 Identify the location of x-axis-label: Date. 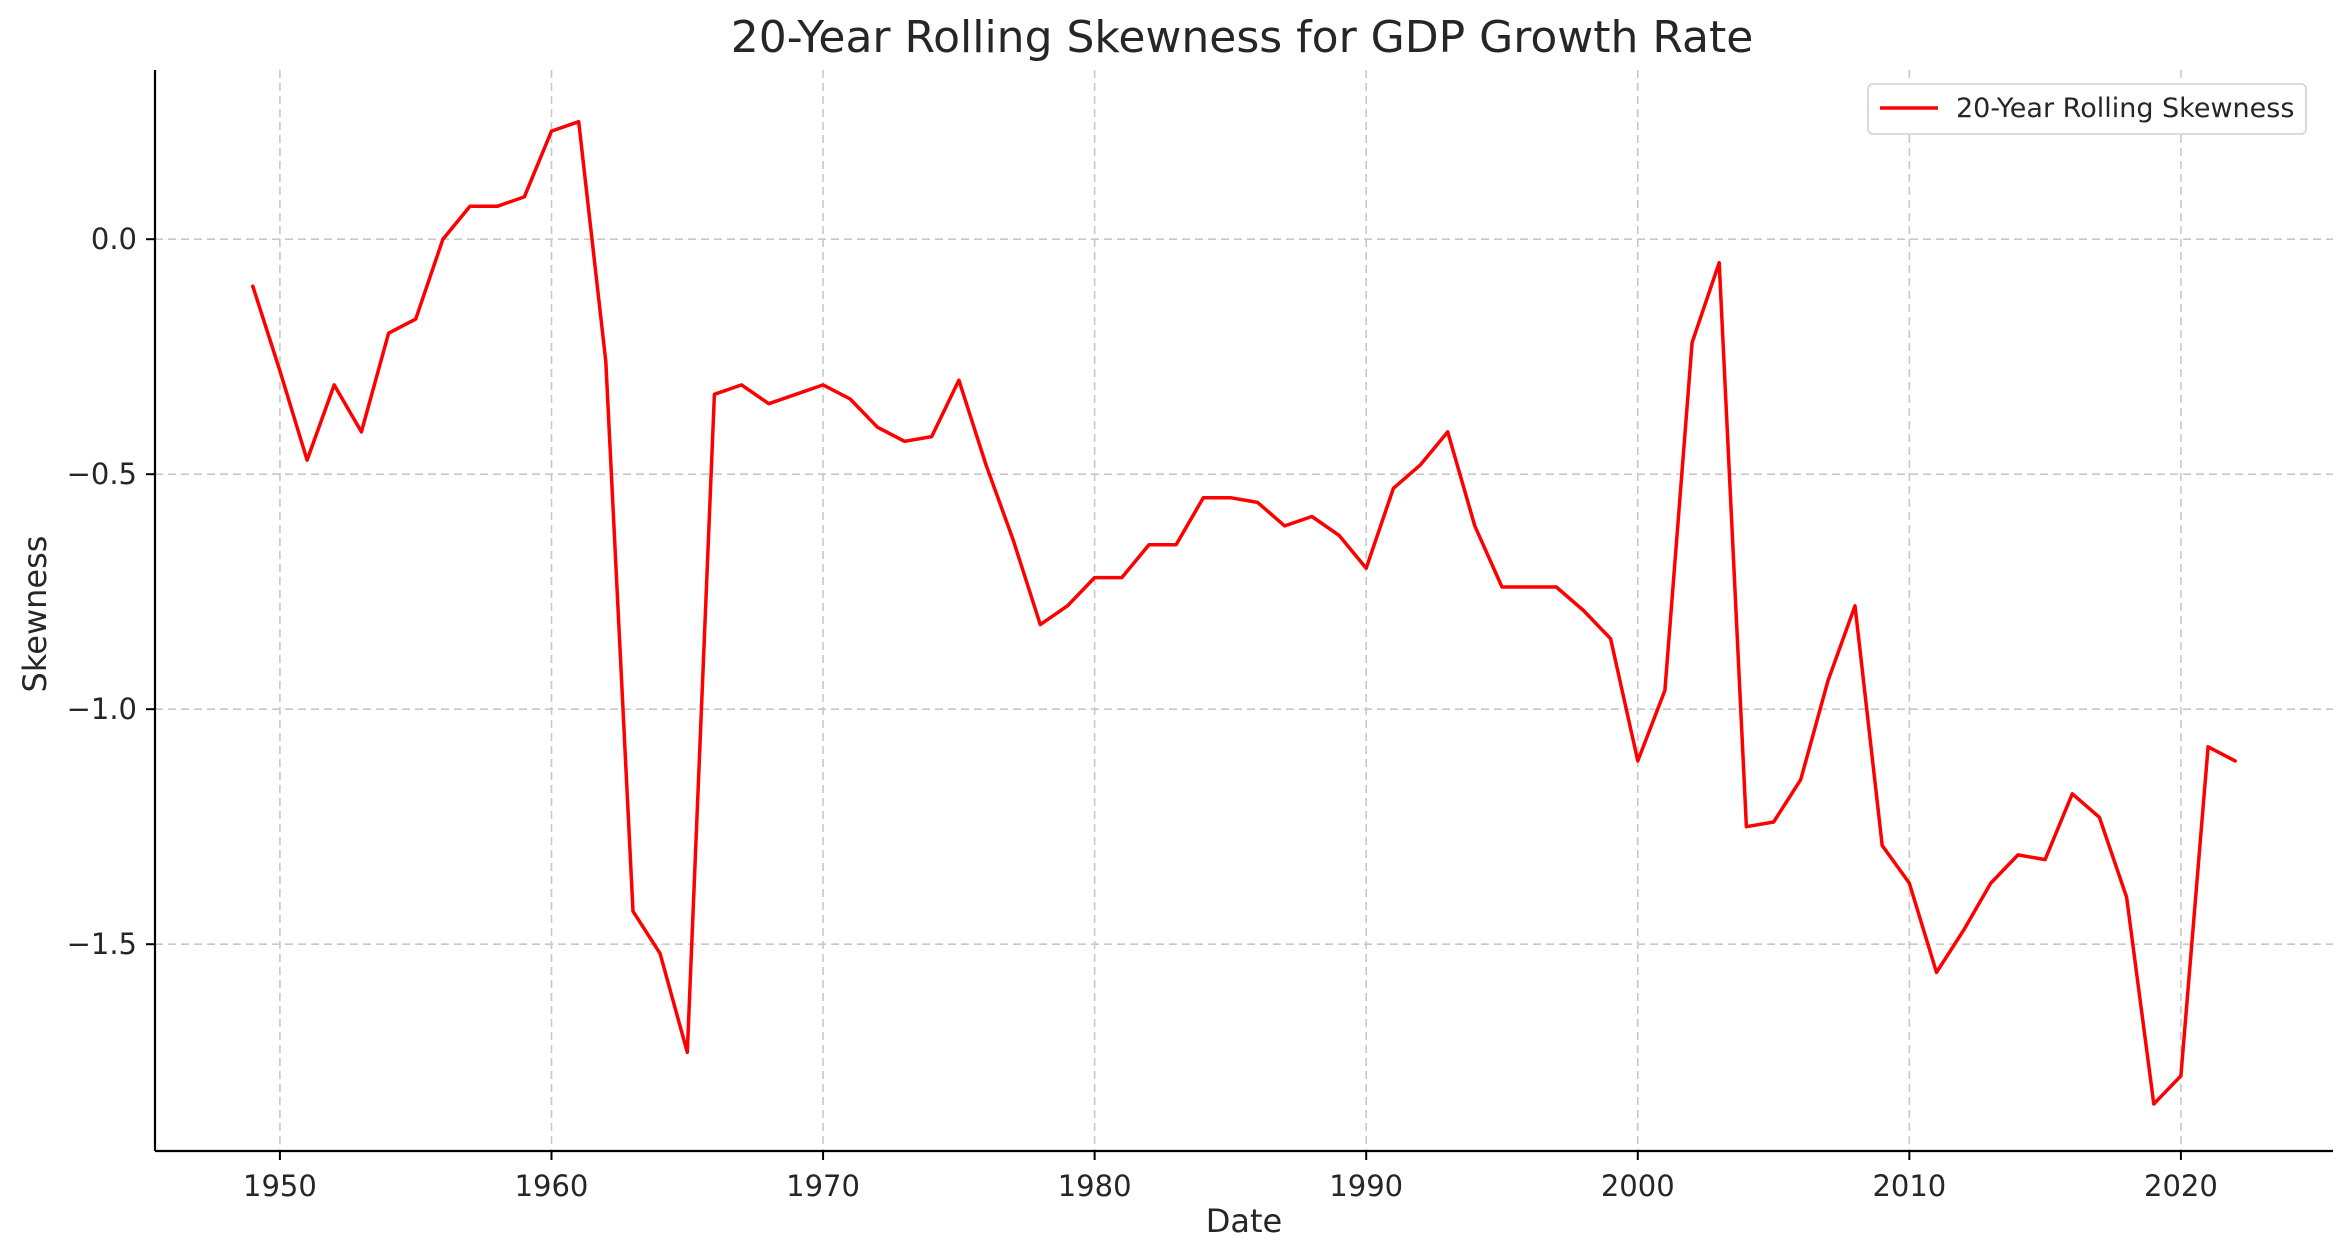
(1244, 1221).